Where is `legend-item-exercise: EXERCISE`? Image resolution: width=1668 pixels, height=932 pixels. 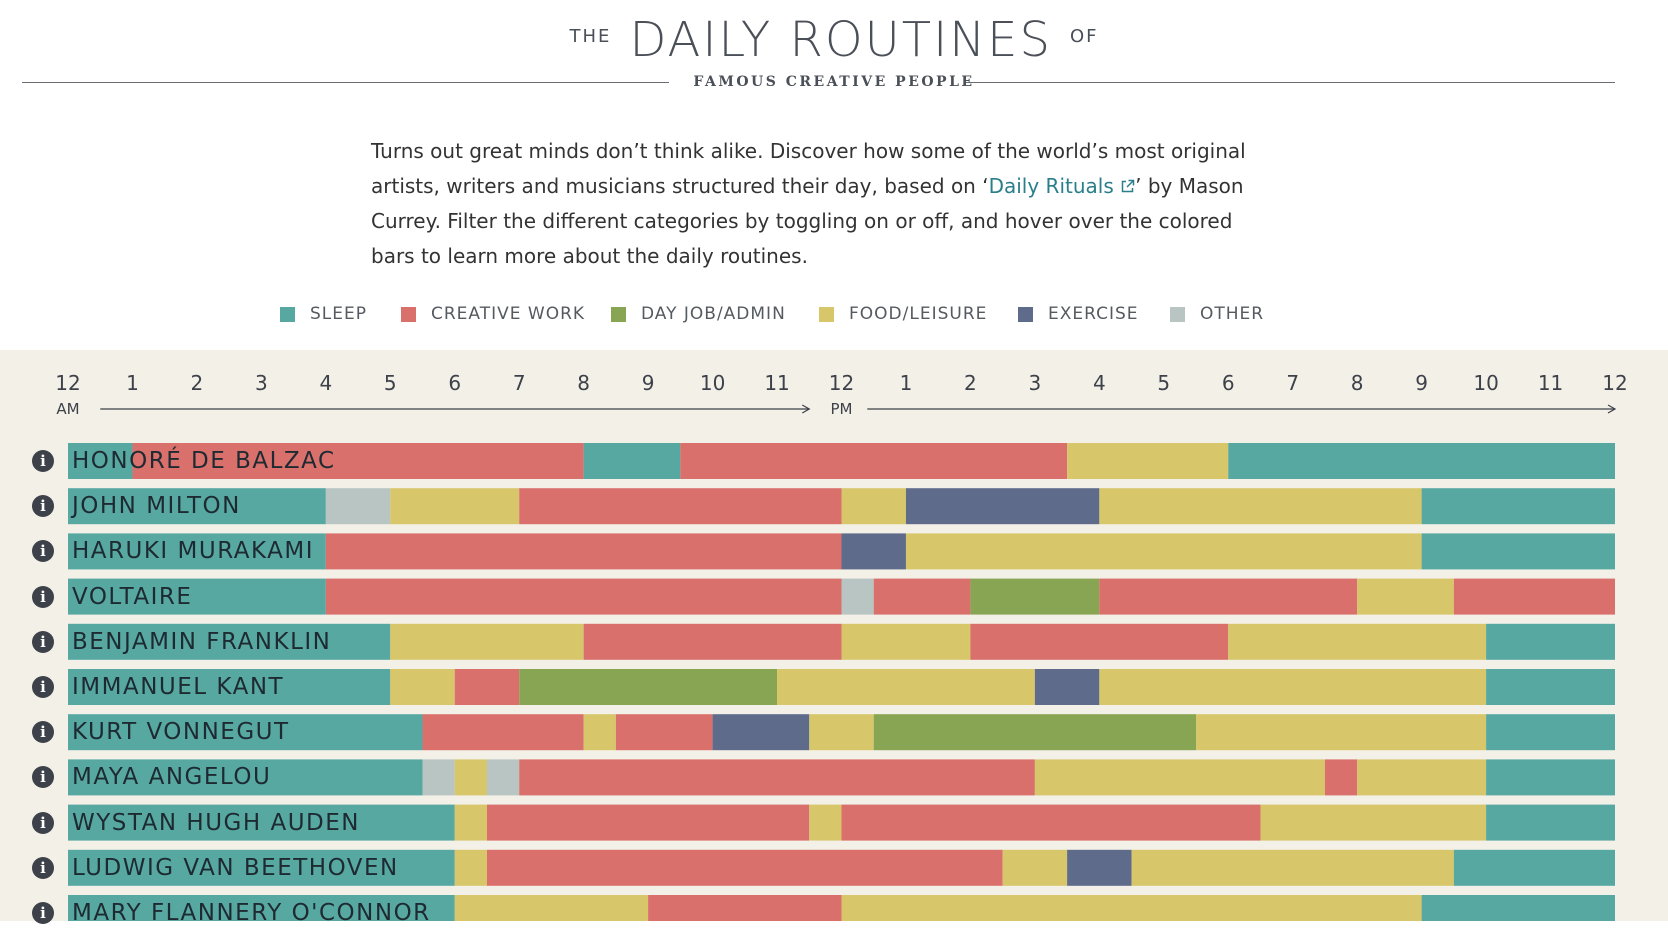
legend-item-exercise: EXERCISE is located at coordinates (1078, 314).